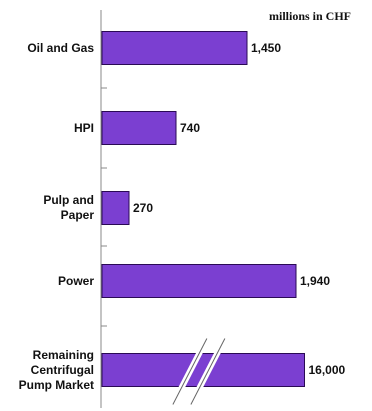 Image resolution: width=372 pixels, height=411 pixels. I want to click on category-label-line: Oil and Gas, so click(60, 47).